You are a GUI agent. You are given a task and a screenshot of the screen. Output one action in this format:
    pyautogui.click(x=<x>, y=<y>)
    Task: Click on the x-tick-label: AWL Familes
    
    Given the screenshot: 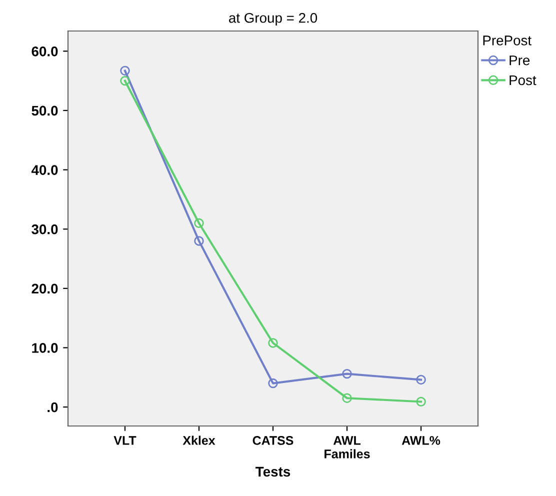 What is the action you would take?
    pyautogui.click(x=347, y=447)
    